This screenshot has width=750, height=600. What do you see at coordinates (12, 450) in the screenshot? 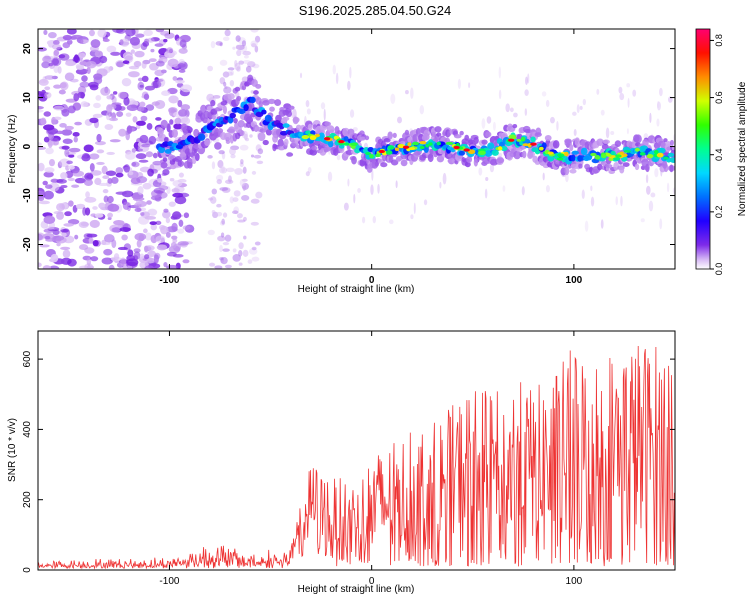
I see `snr-y-axis-label: SNR (10 * v/v)` at bounding box center [12, 450].